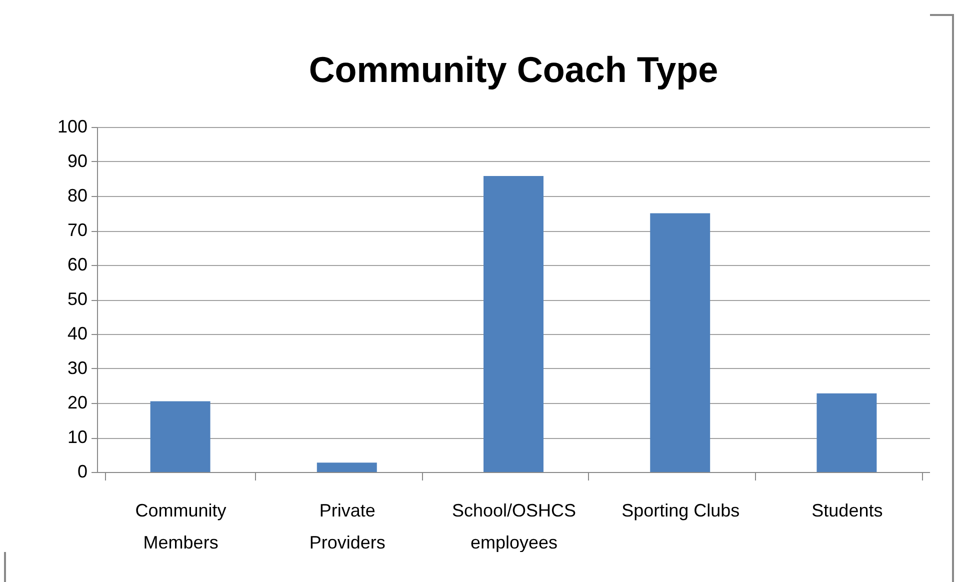  I want to click on y-tick-label: 90, so click(77, 161).